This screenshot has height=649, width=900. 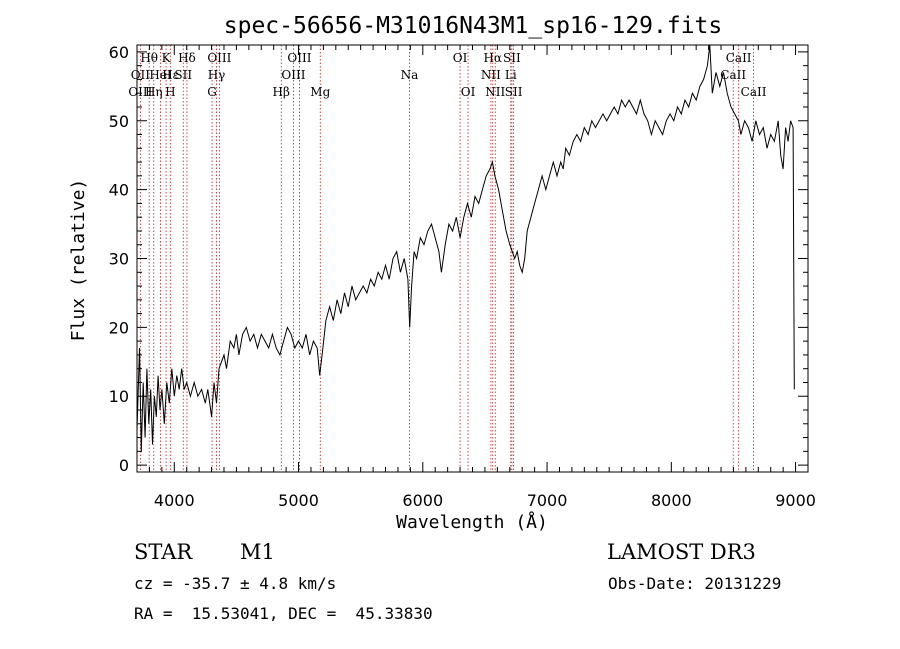 What do you see at coordinates (174, 500) in the screenshot?
I see `x-tick-label-0: 4000` at bounding box center [174, 500].